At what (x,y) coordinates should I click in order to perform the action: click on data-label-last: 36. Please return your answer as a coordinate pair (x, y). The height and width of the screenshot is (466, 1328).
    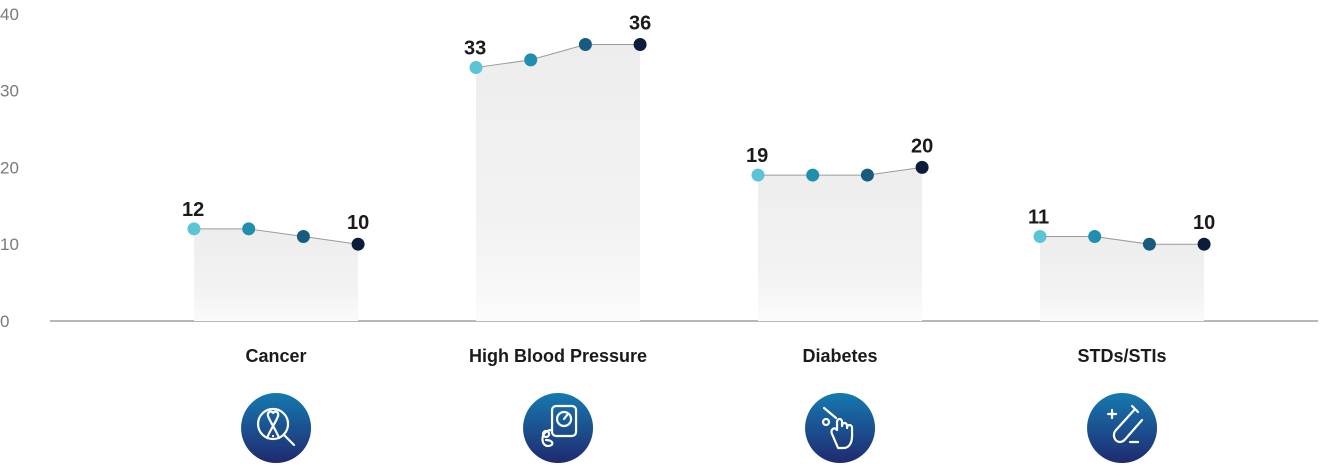
    Looking at the image, I should click on (640, 24).